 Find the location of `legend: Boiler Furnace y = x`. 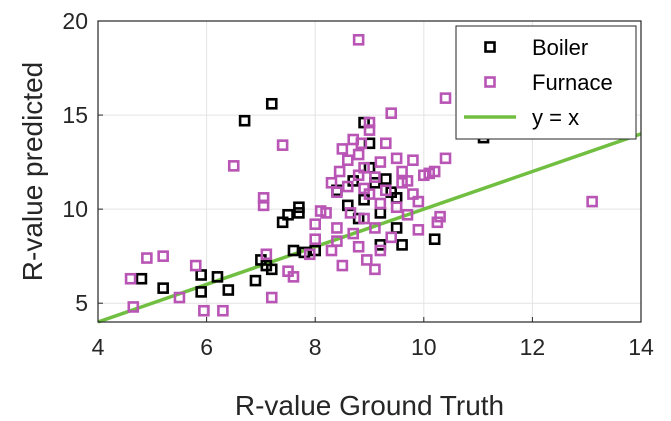

legend: Boiler Furnace y = x is located at coordinates (546, 82).